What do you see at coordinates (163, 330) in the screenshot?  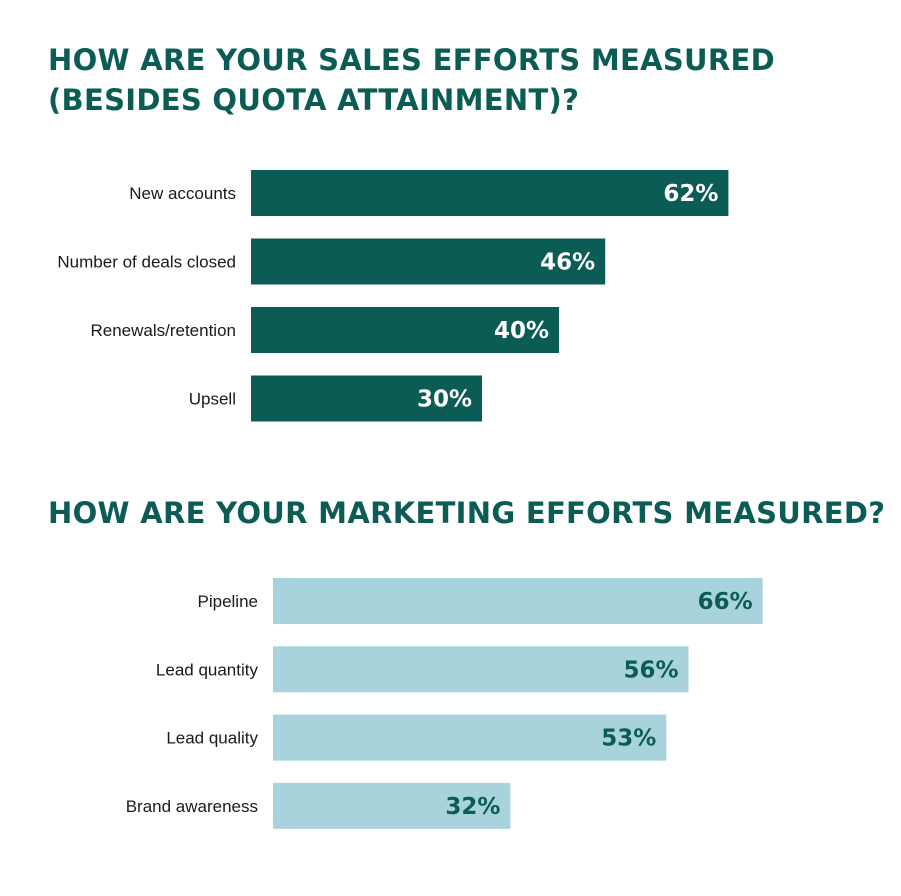 I see `sales-category-label: Renewals/retention` at bounding box center [163, 330].